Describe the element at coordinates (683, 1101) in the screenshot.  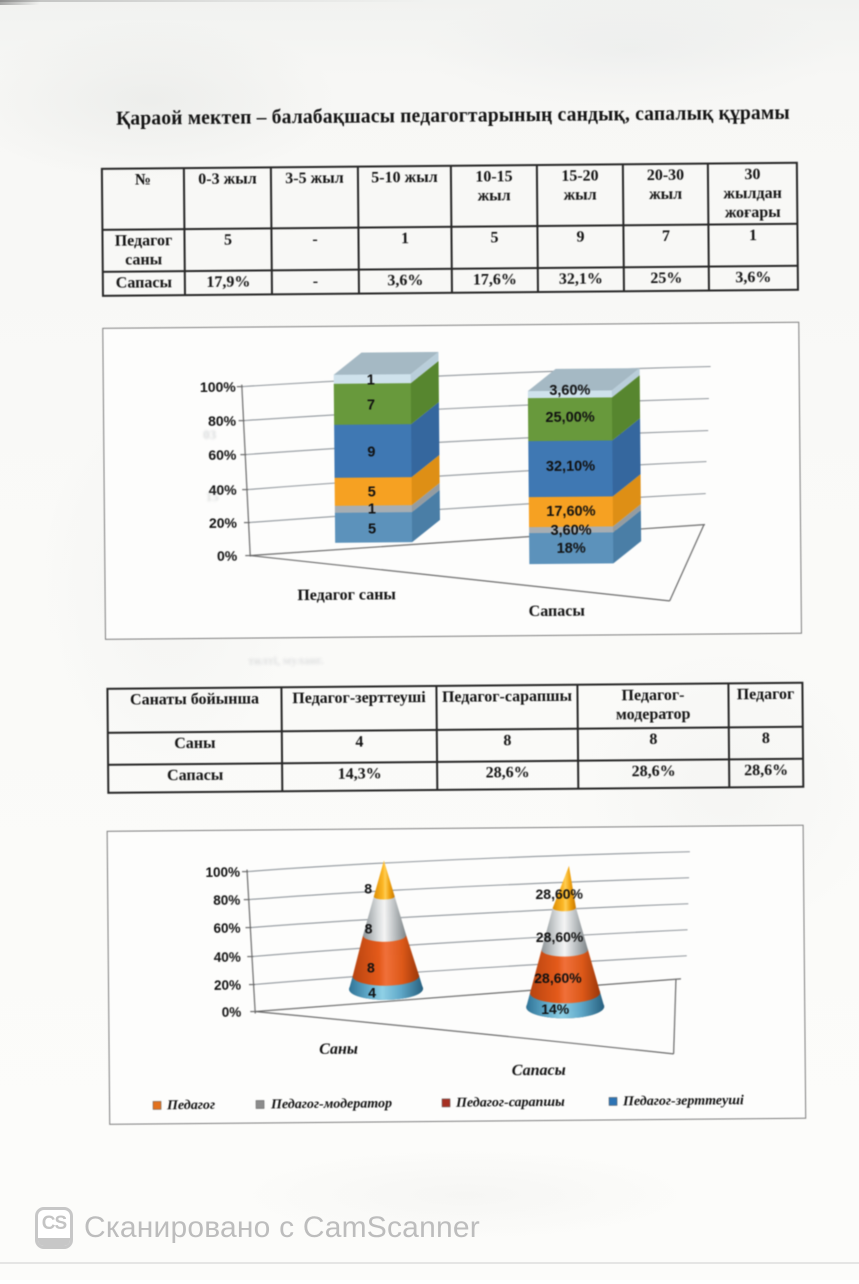
I see `svg-text: Педагог-зерттеуші` at that location.